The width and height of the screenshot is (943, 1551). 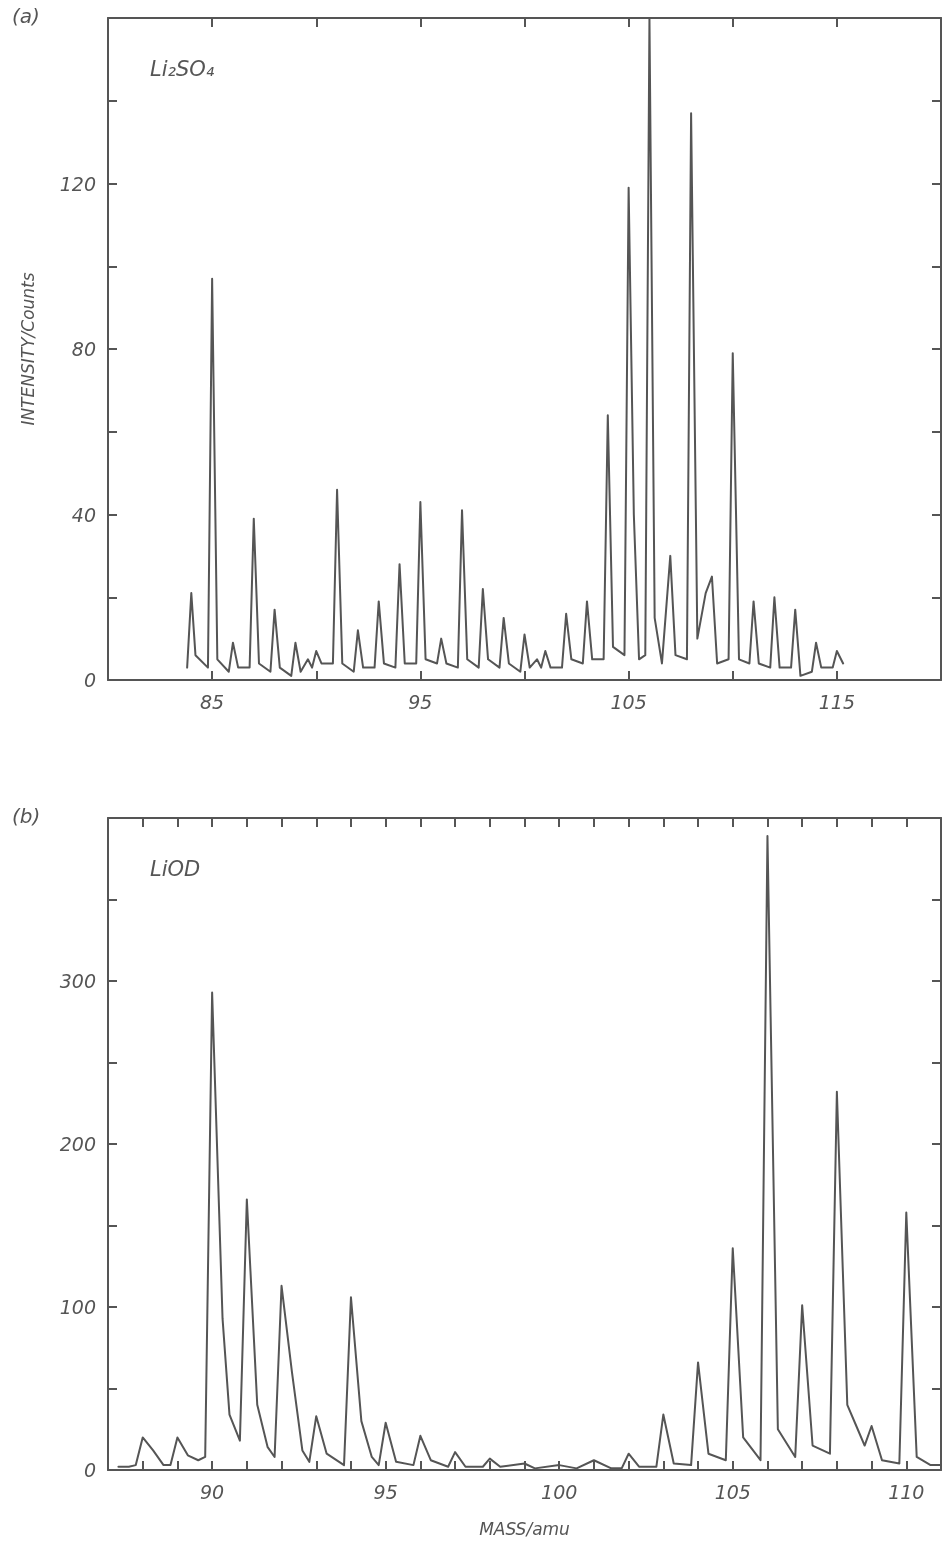 What do you see at coordinates (77, 1307) in the screenshot?
I see `y-tick-label: 100` at bounding box center [77, 1307].